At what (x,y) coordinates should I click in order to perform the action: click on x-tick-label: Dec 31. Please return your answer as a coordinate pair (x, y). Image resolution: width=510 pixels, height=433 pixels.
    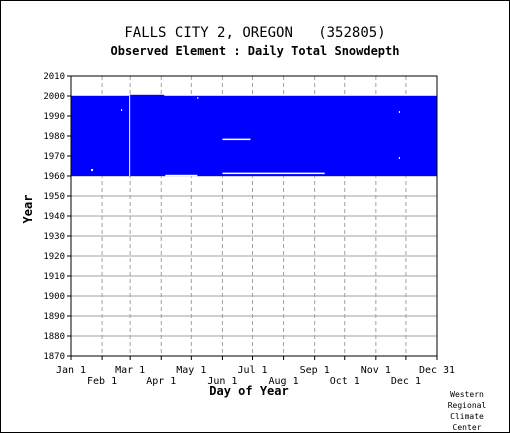
    Looking at the image, I should click on (437, 370).